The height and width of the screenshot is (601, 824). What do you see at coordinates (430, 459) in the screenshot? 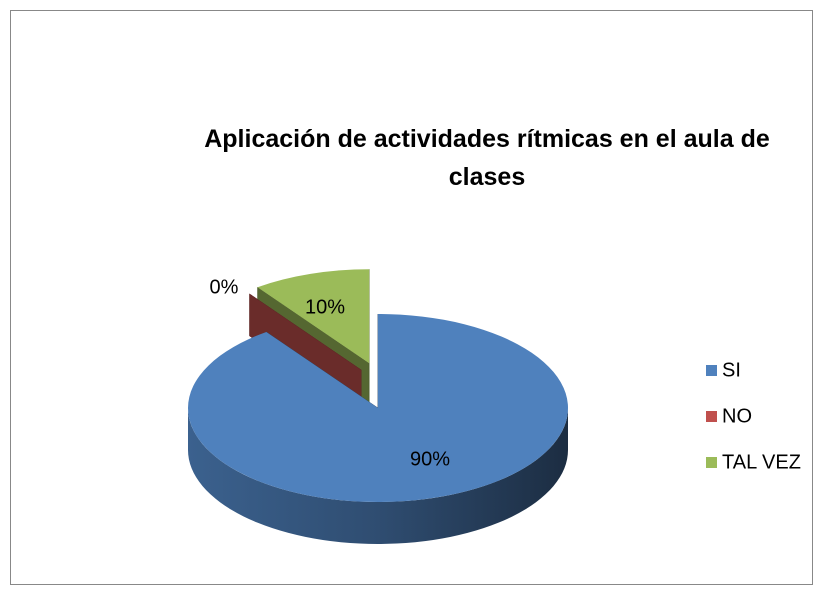
I see `data-label: 90%` at bounding box center [430, 459].